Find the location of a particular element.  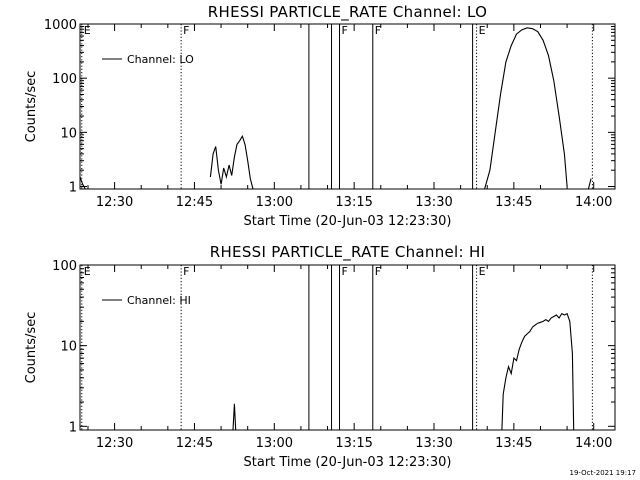

x-tick-label-lo: 14:00 is located at coordinates (593, 202).